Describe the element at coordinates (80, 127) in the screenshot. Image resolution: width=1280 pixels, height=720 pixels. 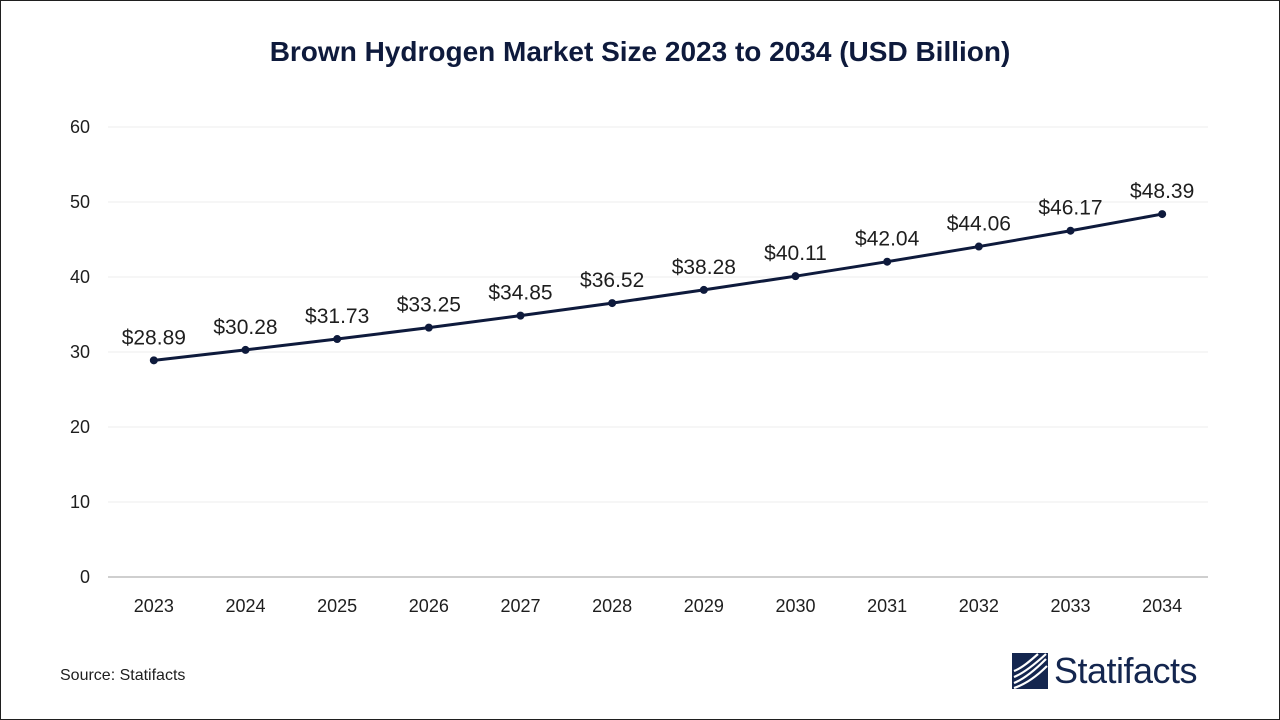
I see `y-tick-label: 60` at that location.